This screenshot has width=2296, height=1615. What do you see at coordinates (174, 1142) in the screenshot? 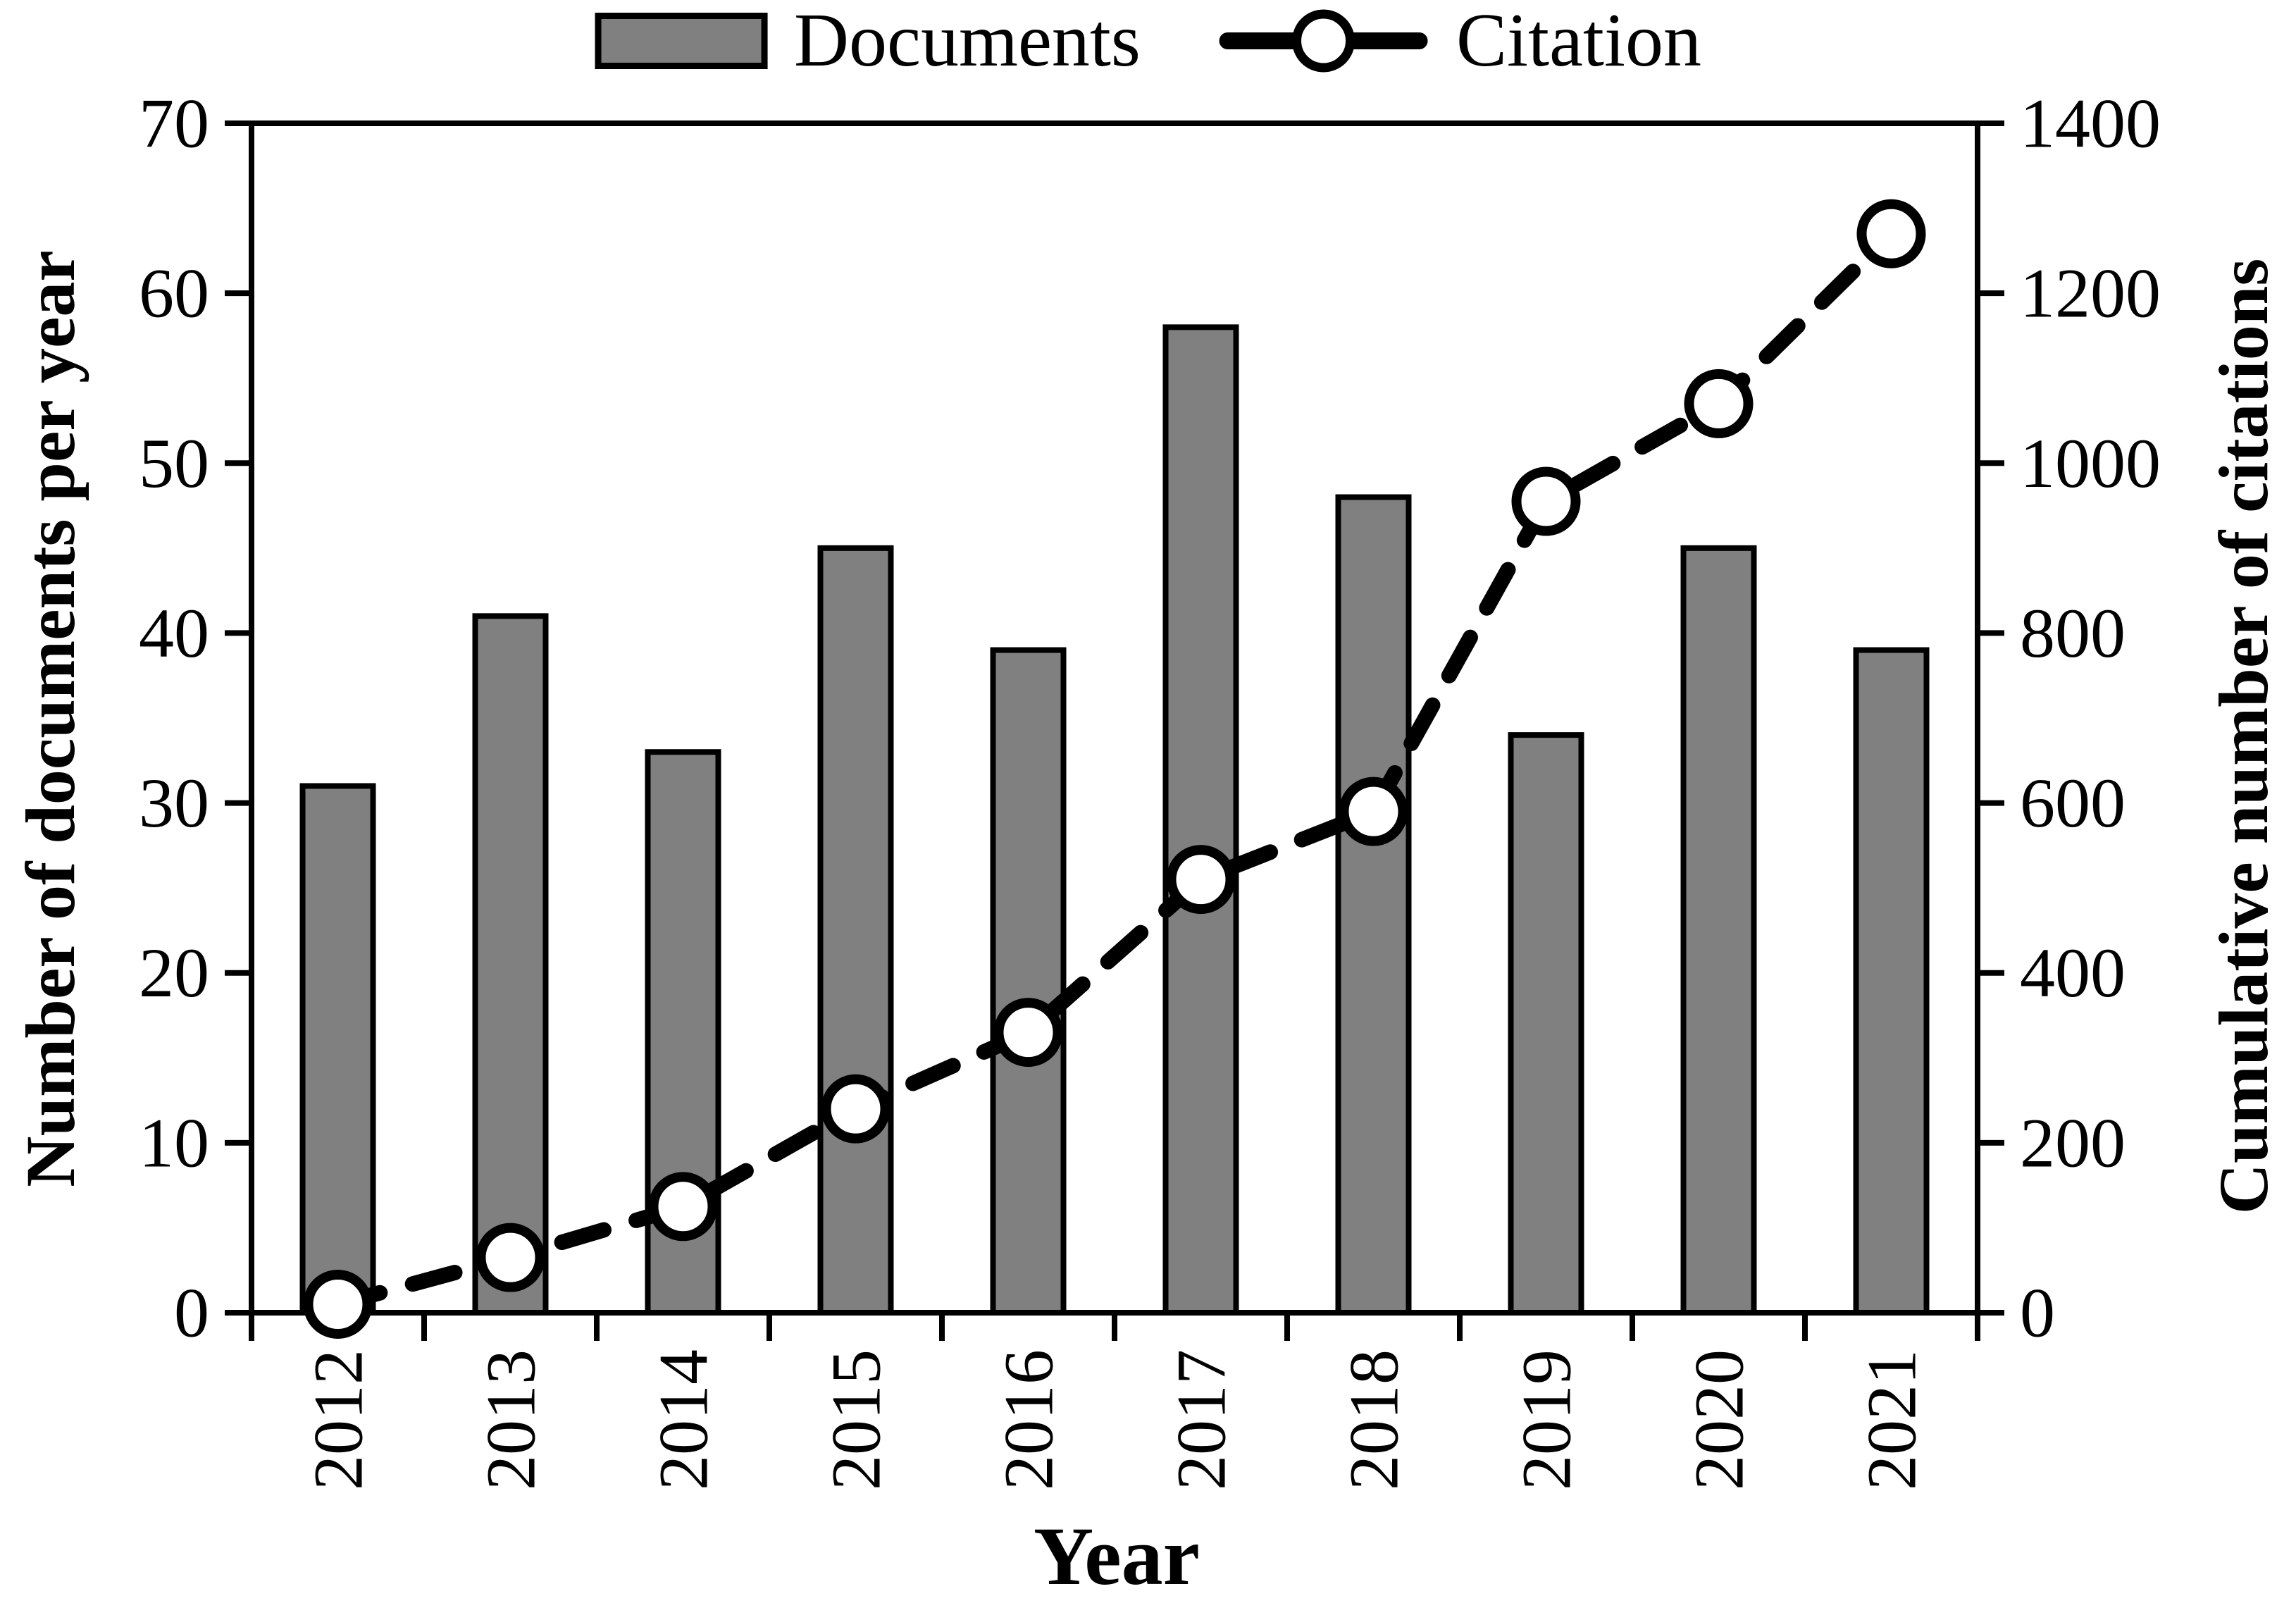
I see `left-axis-tick-label: 10` at bounding box center [174, 1142].